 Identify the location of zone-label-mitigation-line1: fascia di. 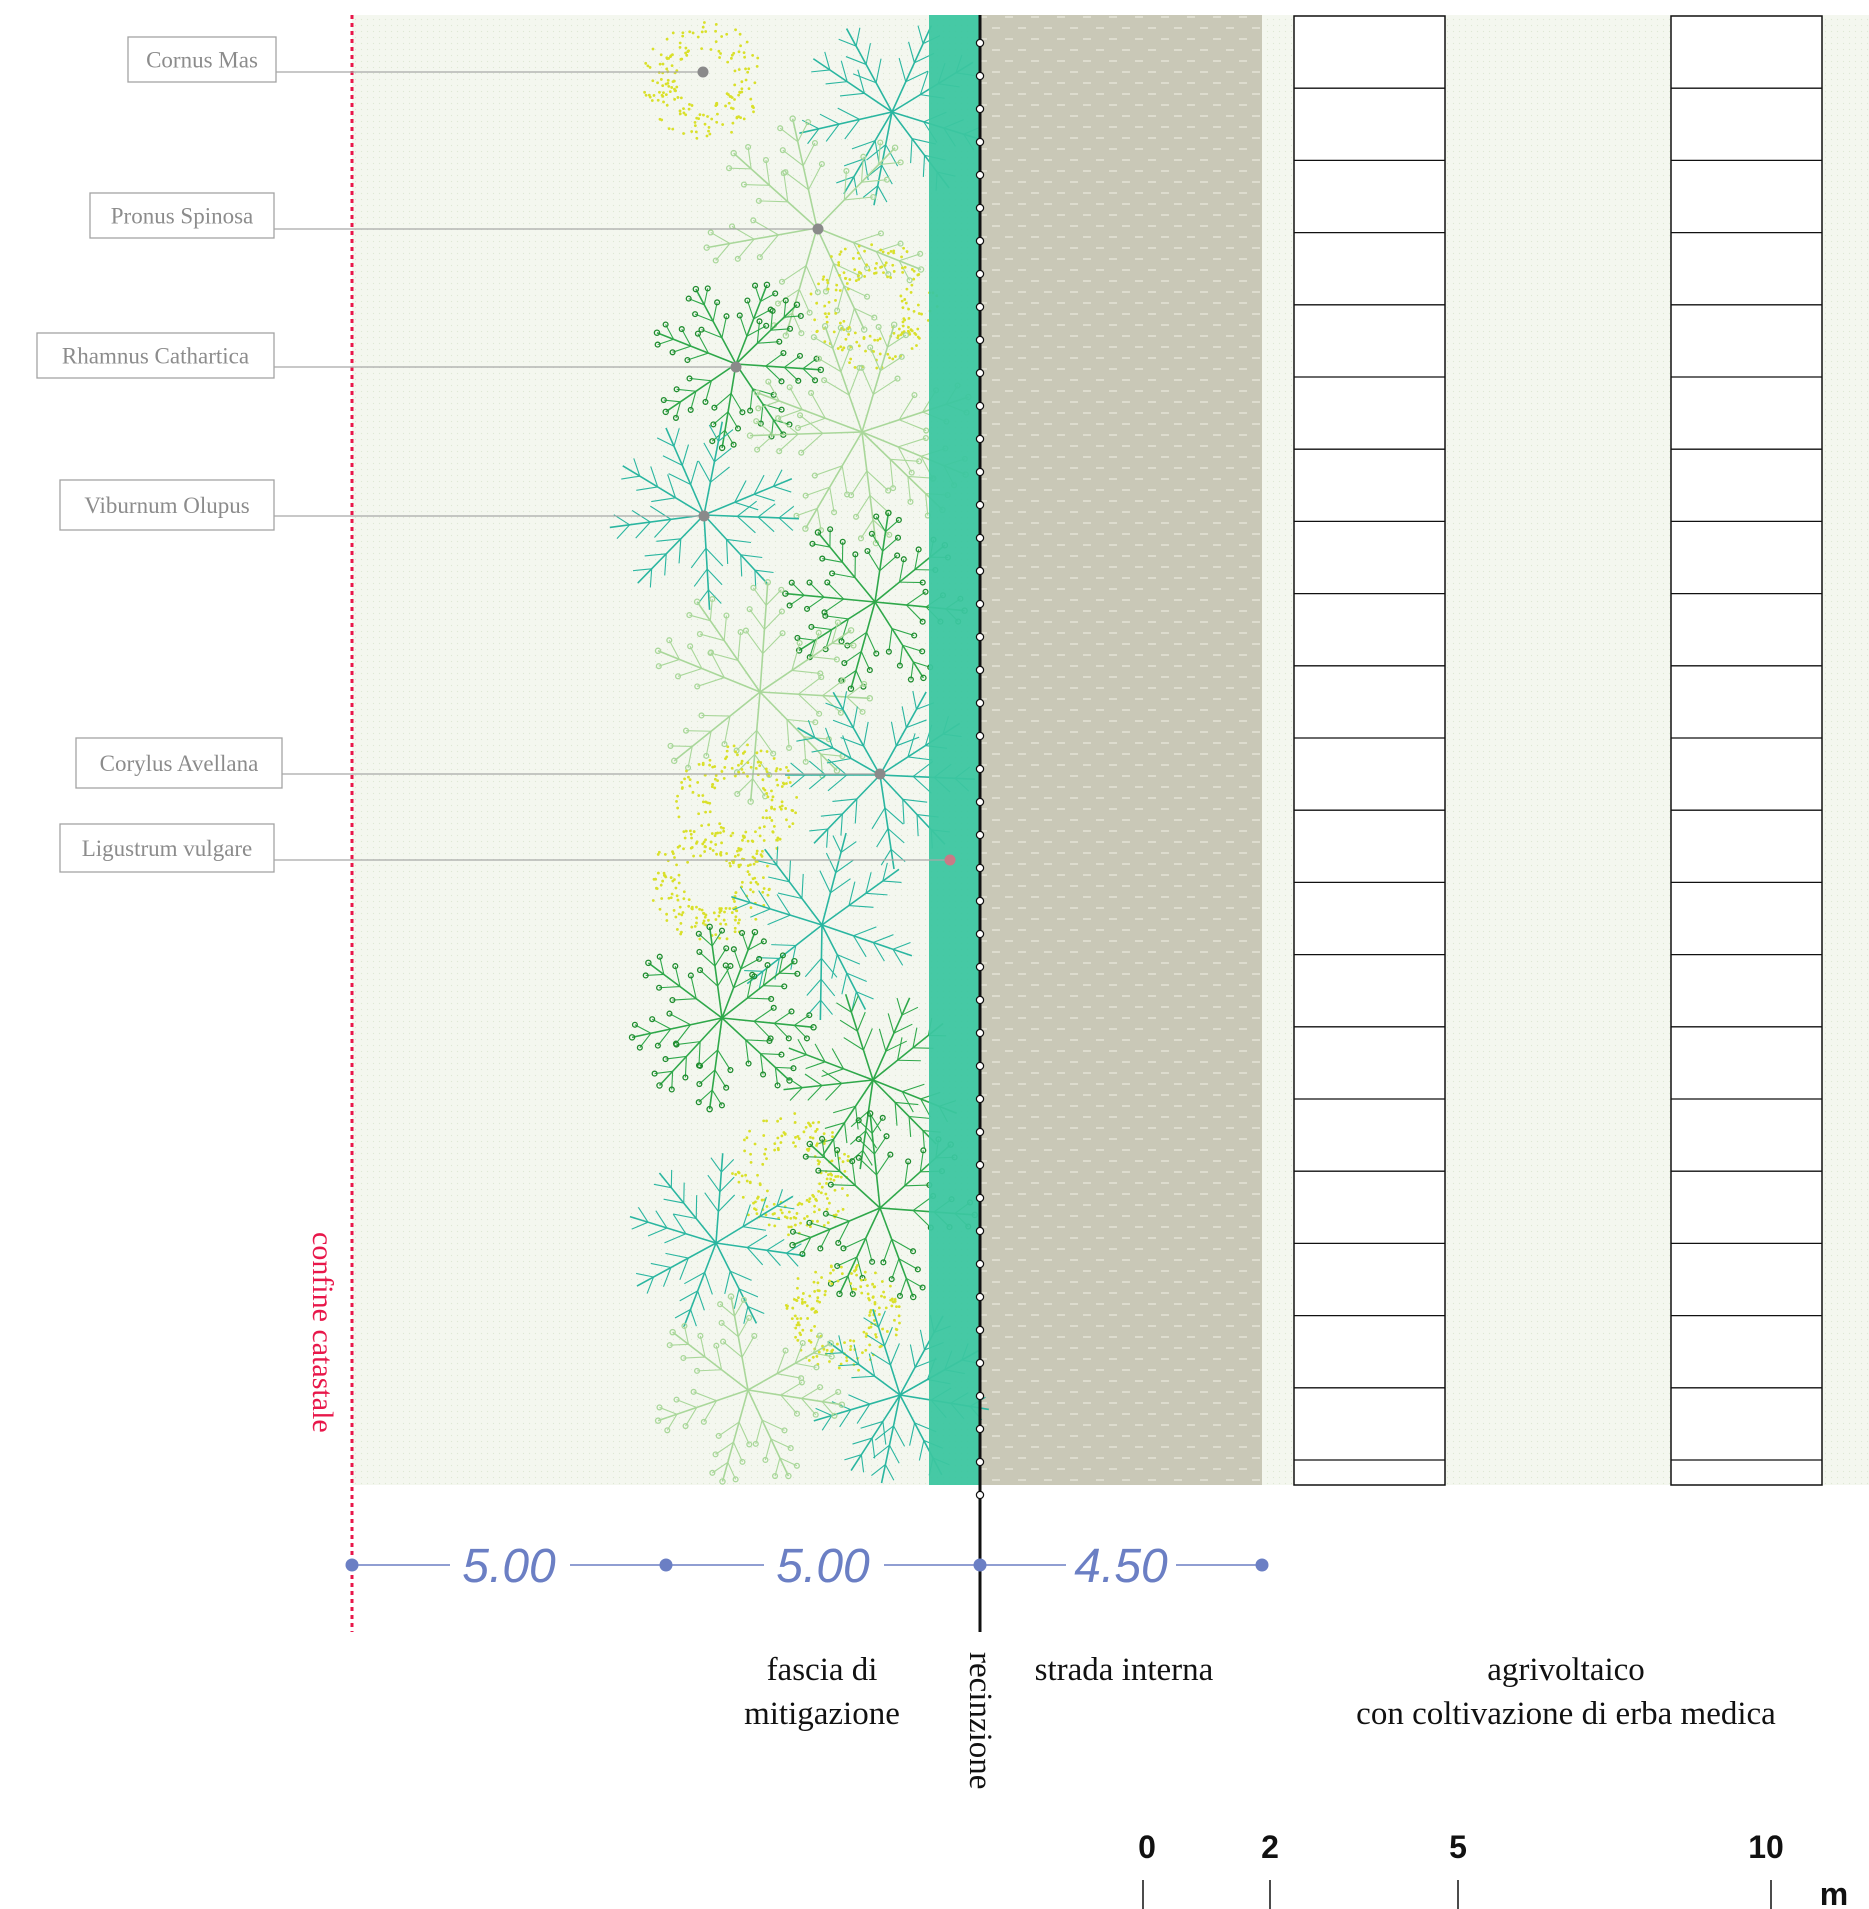
(822, 1670).